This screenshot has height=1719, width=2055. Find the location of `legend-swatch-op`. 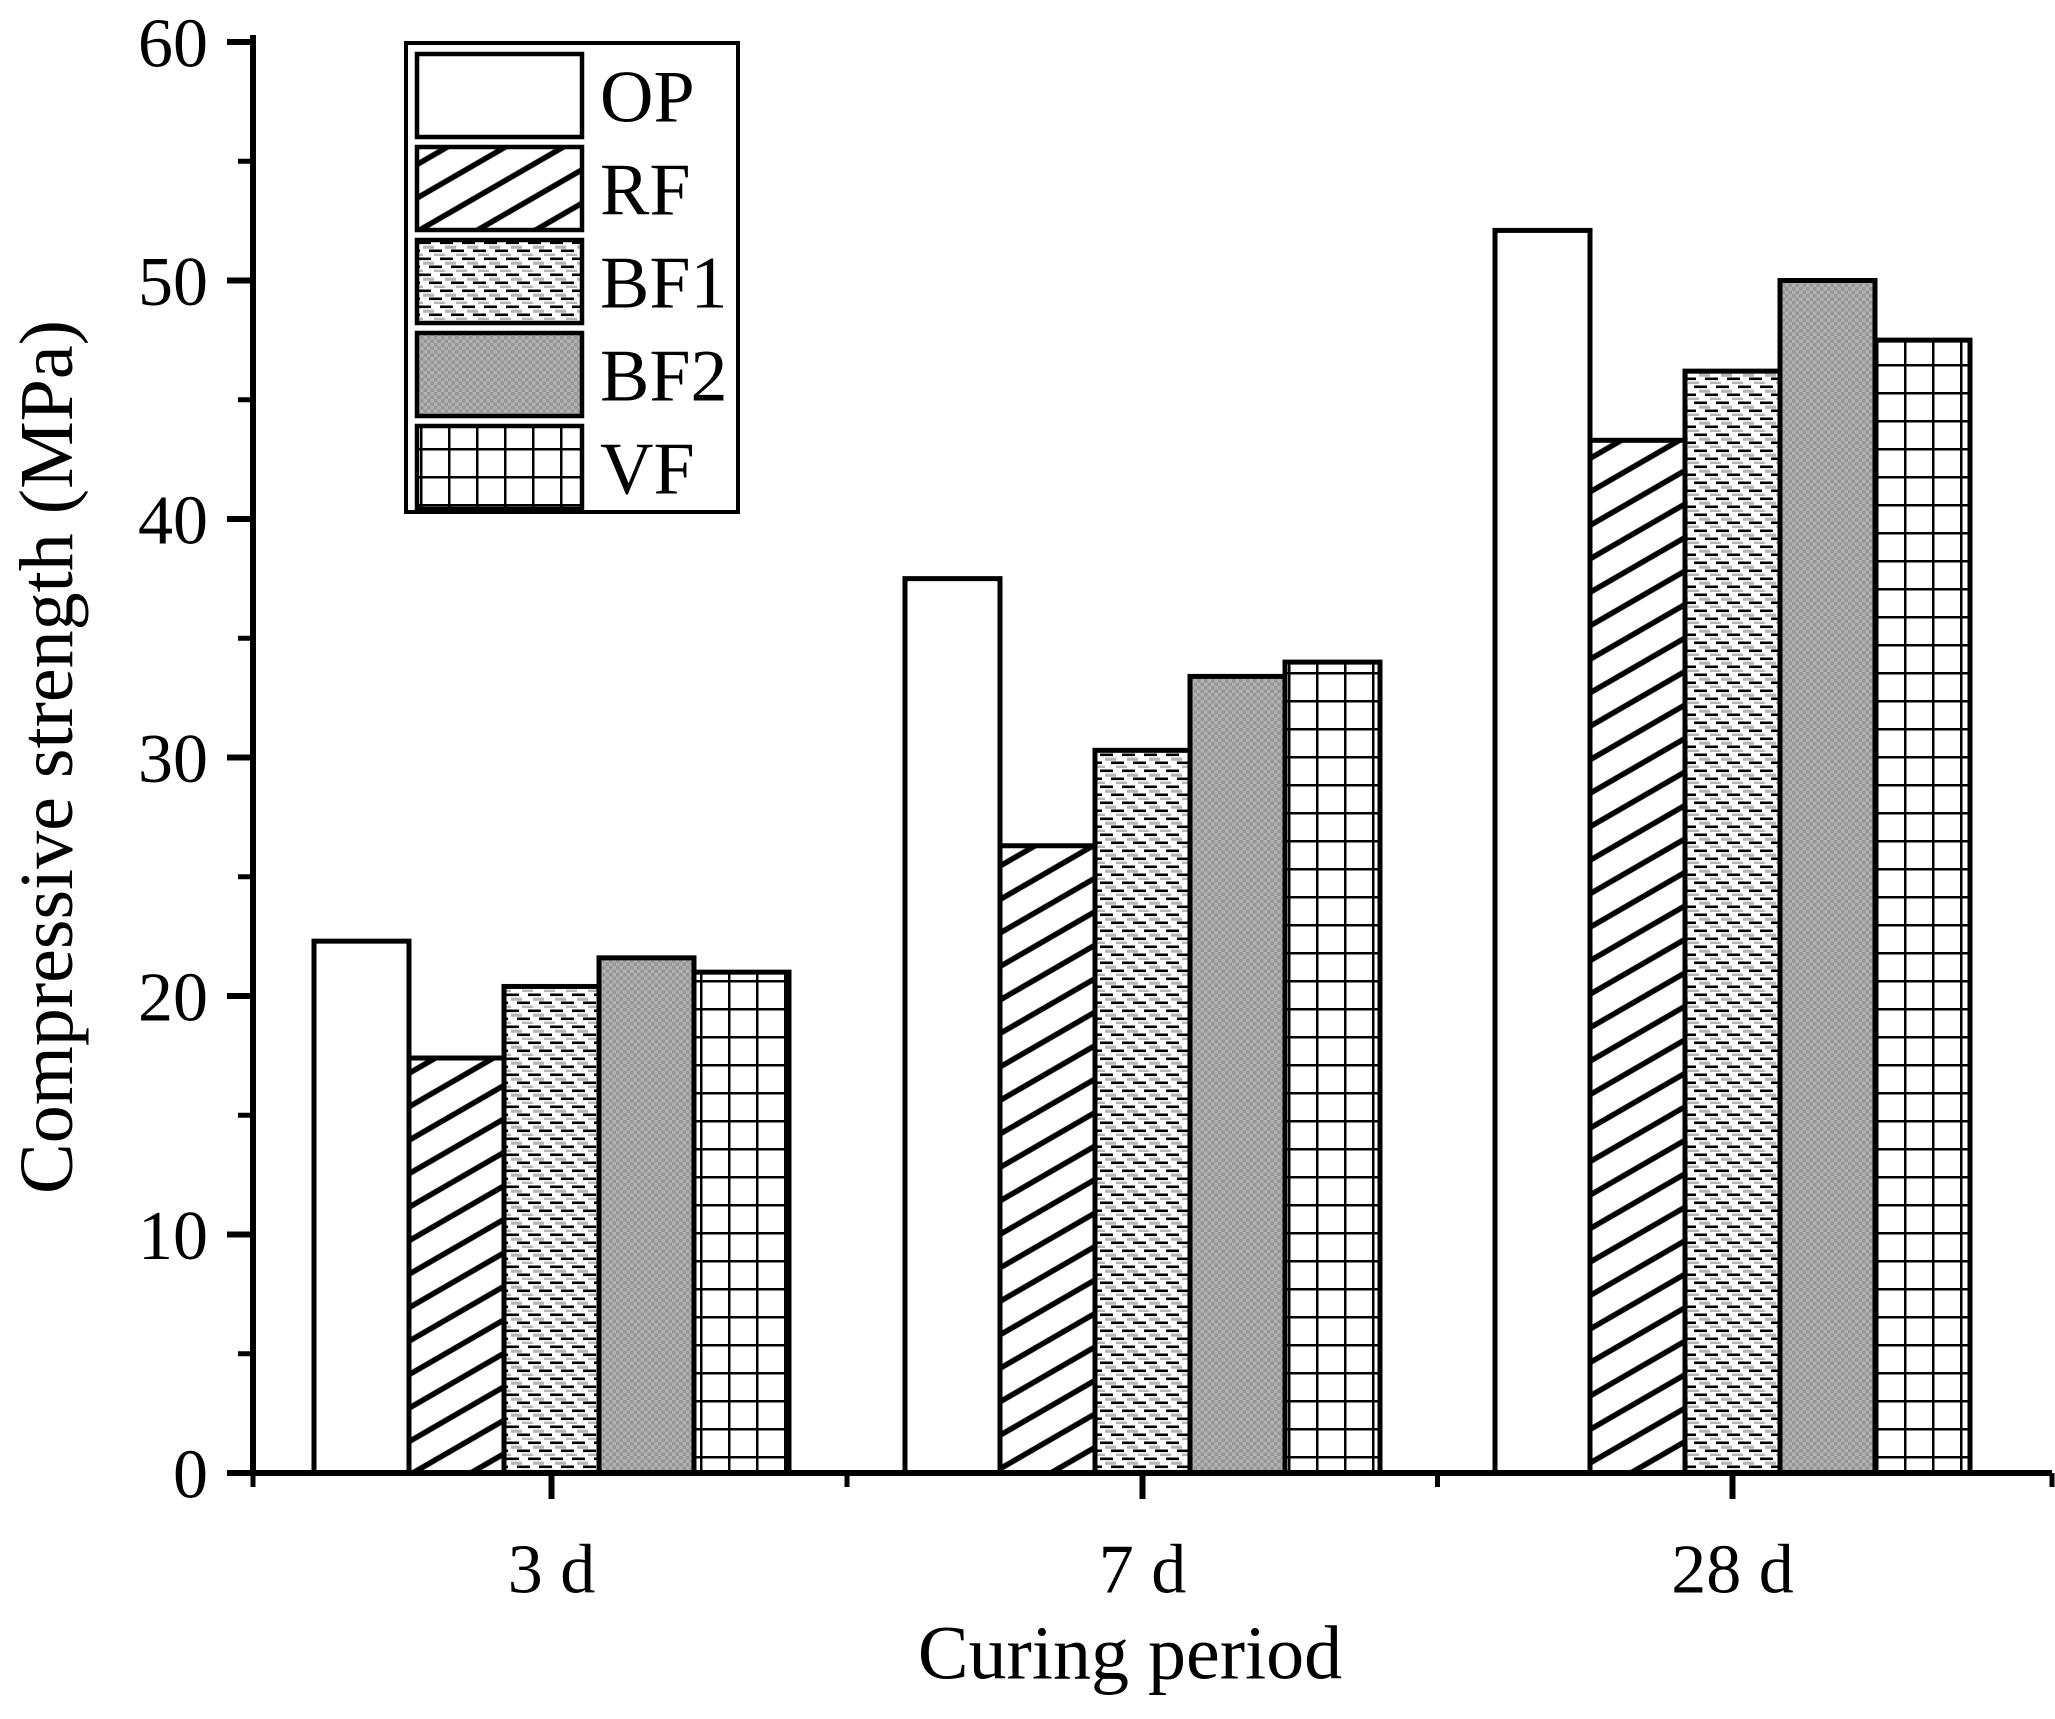

legend-swatch-op is located at coordinates (499, 95).